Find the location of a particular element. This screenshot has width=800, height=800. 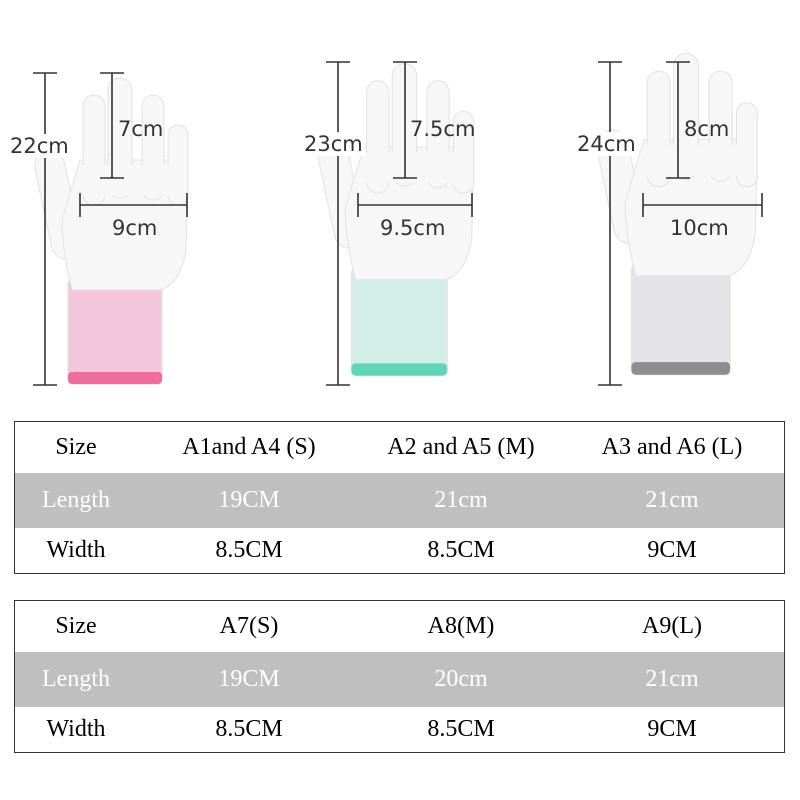

table-cell: 20cm is located at coordinates (461, 679).